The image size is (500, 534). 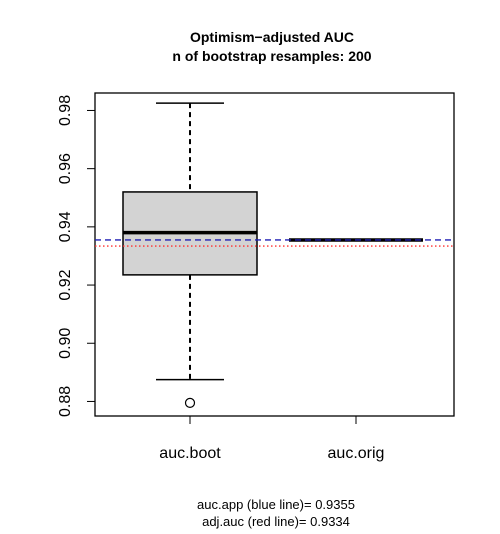 What do you see at coordinates (65, 226) in the screenshot?
I see `y-tick-label: 0.94` at bounding box center [65, 226].